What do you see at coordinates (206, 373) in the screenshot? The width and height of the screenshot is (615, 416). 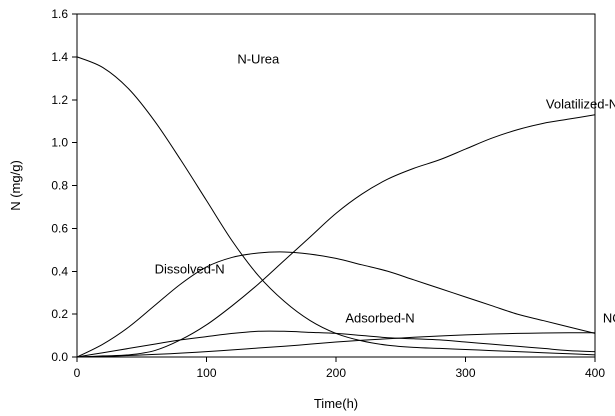 I see `x-tick-label: 100` at bounding box center [206, 373].